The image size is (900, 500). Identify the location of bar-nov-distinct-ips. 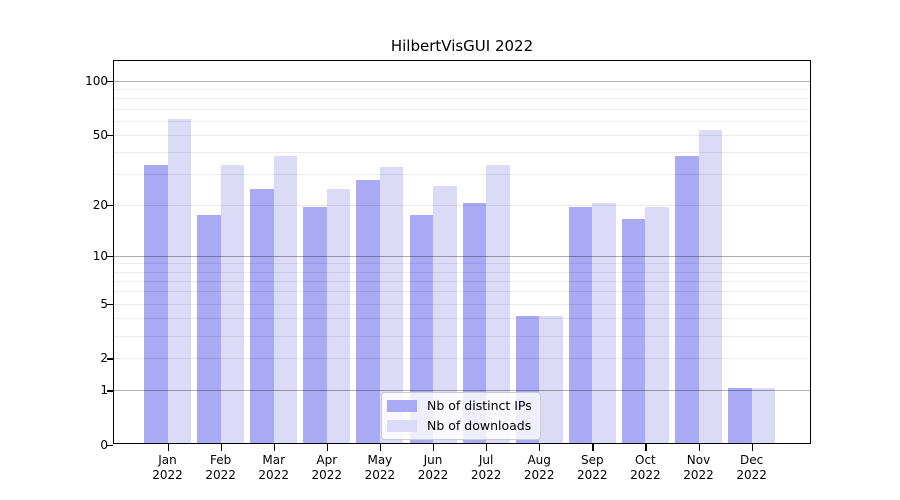
(687, 299).